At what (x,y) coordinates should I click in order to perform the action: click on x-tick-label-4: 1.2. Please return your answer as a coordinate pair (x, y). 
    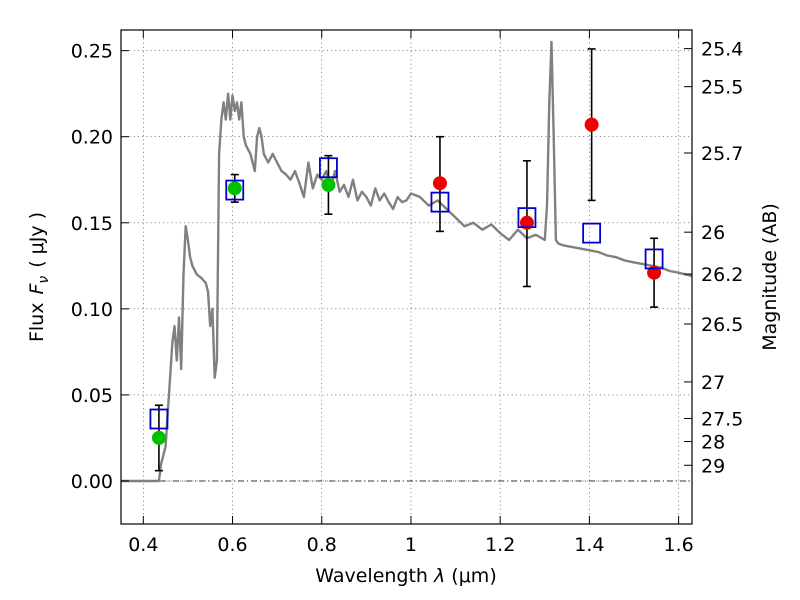
    Looking at the image, I should click on (500, 545).